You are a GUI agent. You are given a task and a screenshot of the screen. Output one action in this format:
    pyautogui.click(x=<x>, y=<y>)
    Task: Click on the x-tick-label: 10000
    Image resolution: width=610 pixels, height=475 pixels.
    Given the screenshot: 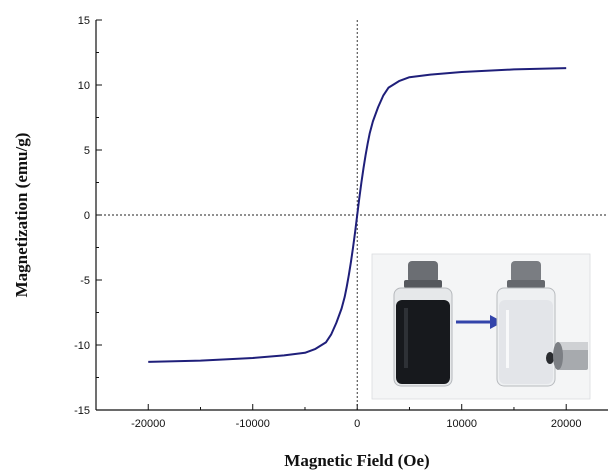 What is the action you would take?
    pyautogui.click(x=461, y=424)
    